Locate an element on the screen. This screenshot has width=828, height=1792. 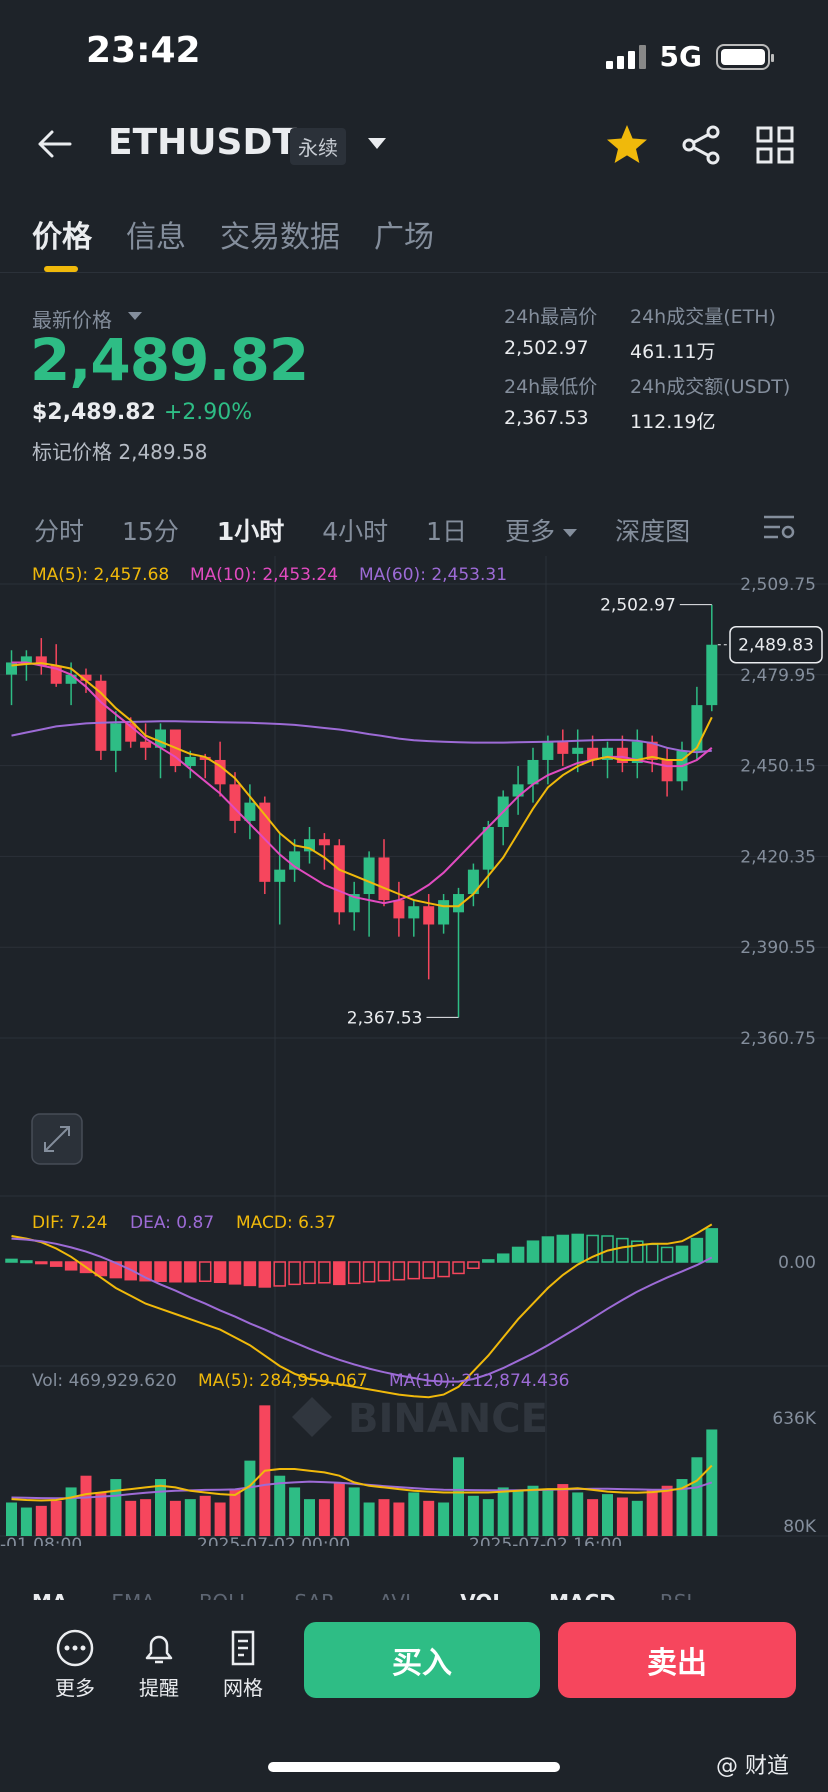
sell-button: 卖出 is located at coordinates (677, 1660).